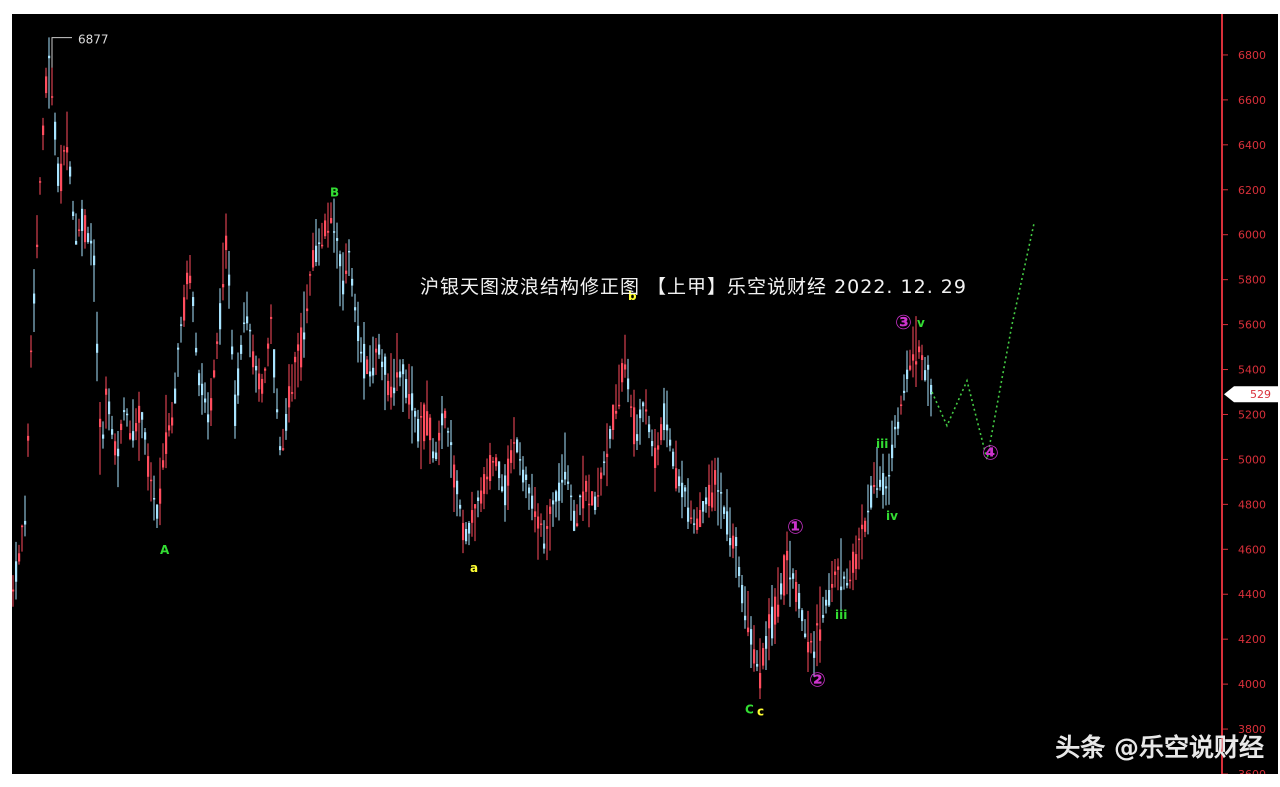 This screenshot has width=1280, height=787. Describe the element at coordinates (1252, 100) in the screenshot. I see `price-tick-label: 6600` at that location.